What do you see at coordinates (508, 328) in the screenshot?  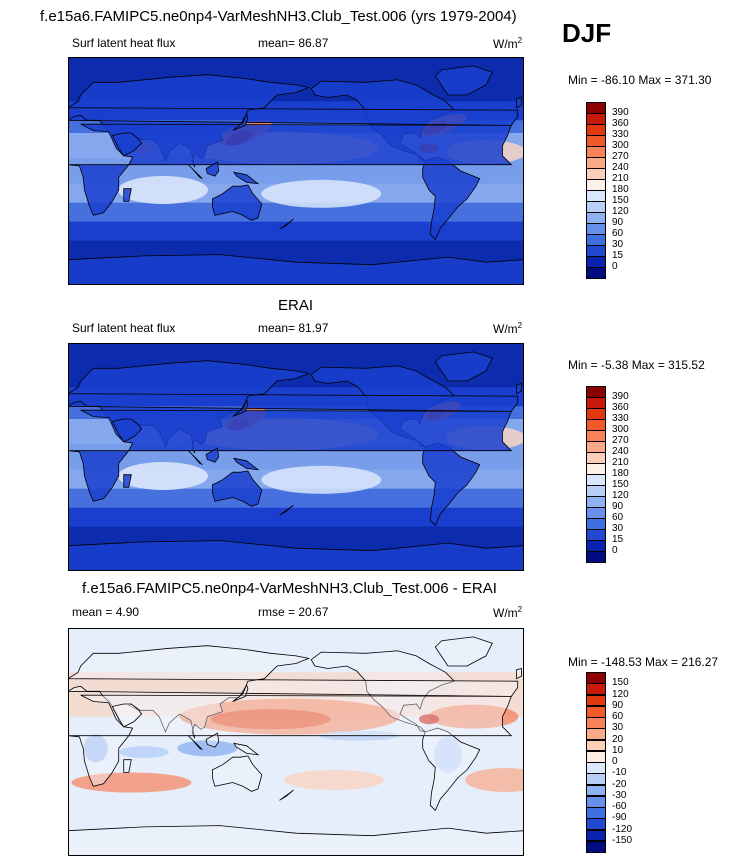 I see `panel2-units: W/m2` at bounding box center [508, 328].